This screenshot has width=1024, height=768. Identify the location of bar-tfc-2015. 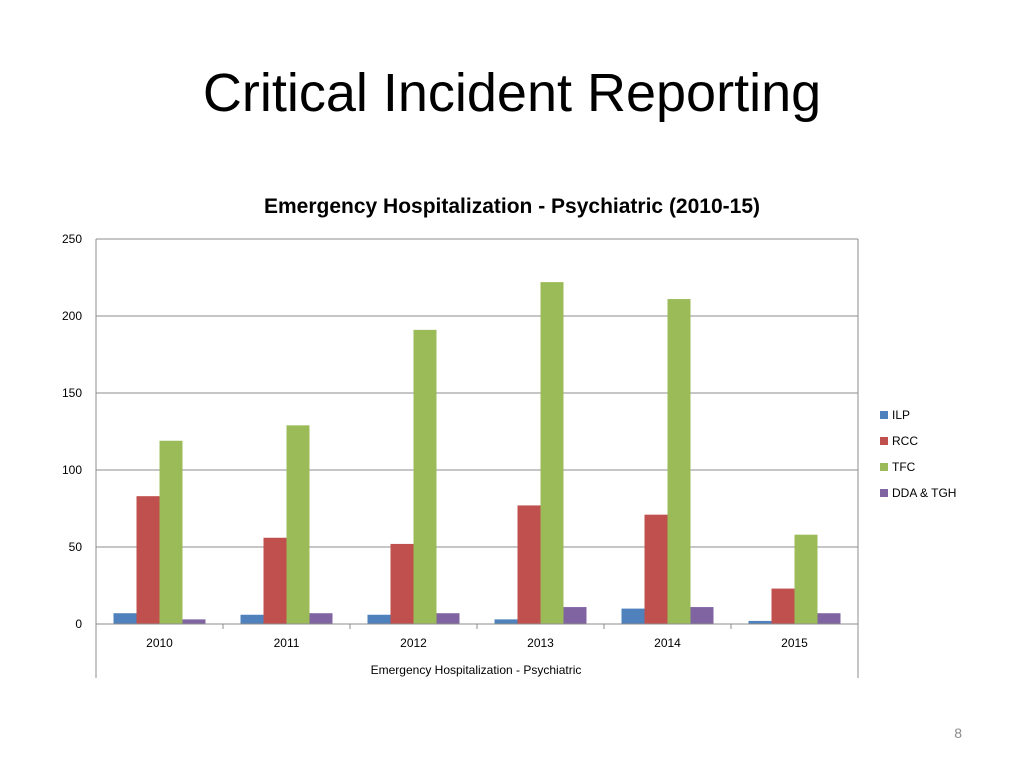
(806, 579).